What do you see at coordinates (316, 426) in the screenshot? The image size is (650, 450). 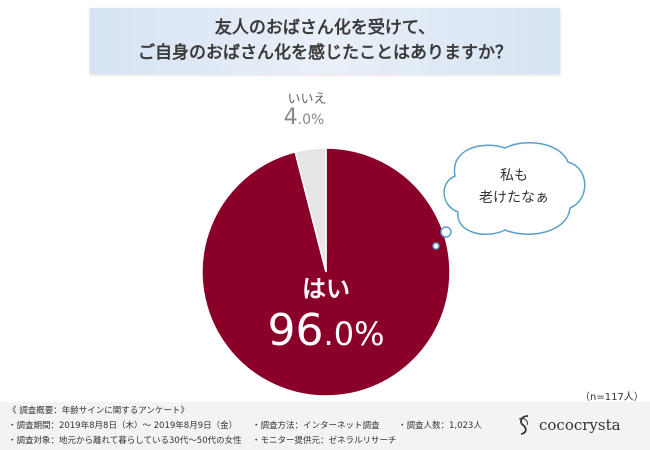 I see `survey-method: ・調査方法：インターネット調査` at bounding box center [316, 426].